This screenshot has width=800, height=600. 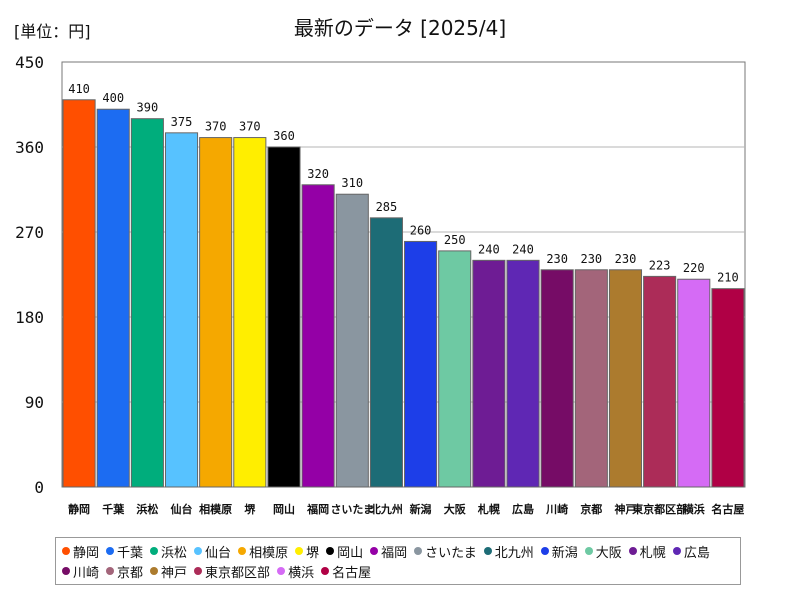 I want to click on x-tick-label: さいたま, so click(x=352, y=509).